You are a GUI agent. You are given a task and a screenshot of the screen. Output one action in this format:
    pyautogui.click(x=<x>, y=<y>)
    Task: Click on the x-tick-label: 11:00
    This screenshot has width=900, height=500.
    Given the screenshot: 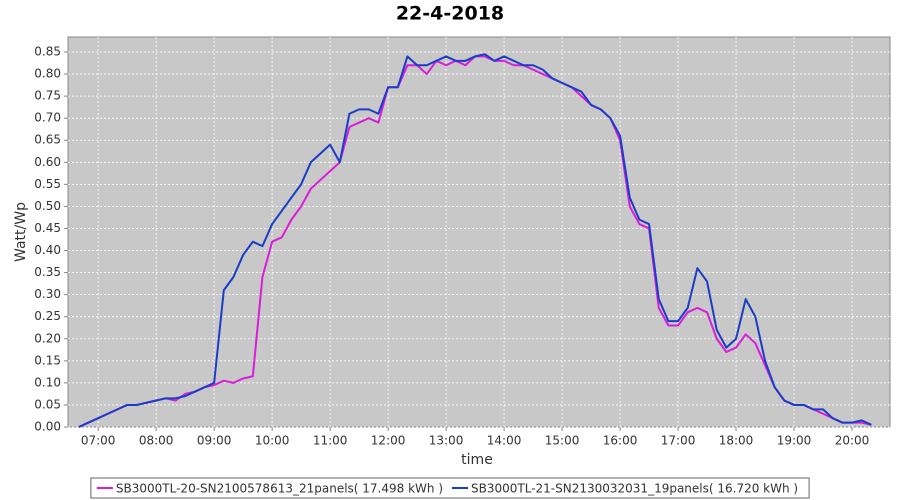 What is the action you would take?
    pyautogui.click(x=330, y=441)
    